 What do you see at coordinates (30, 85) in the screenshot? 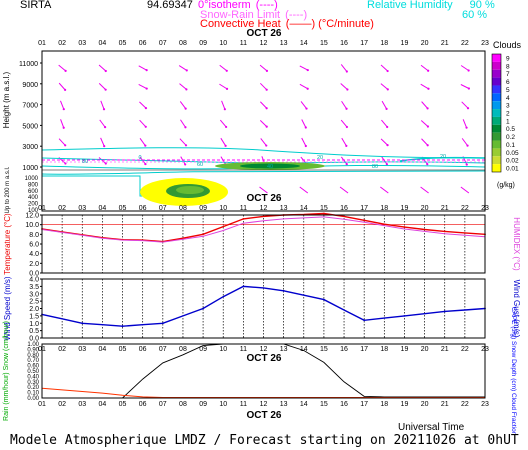
I see `height-tick-label: 9000` at bounding box center [30, 85].